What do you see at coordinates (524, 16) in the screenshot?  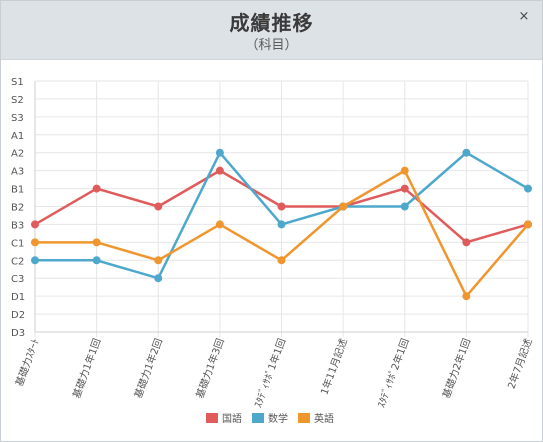 I see `close-icon: ×` at bounding box center [524, 16].